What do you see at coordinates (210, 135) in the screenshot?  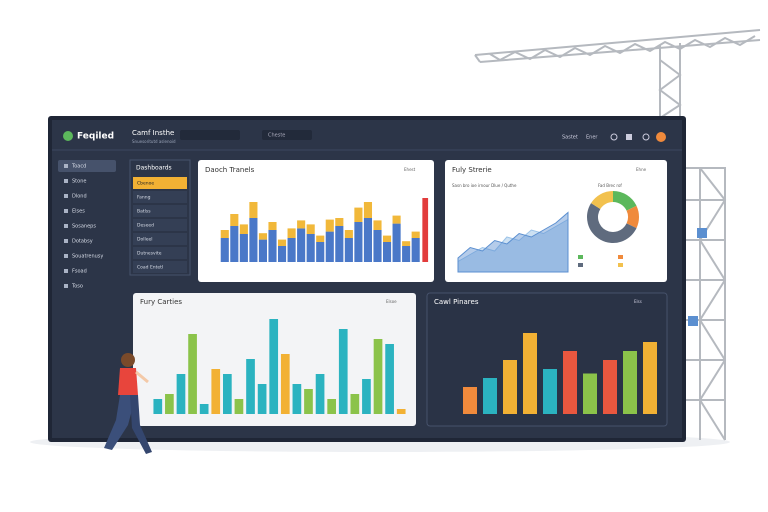 I see `dropdown-box` at bounding box center [210, 135].